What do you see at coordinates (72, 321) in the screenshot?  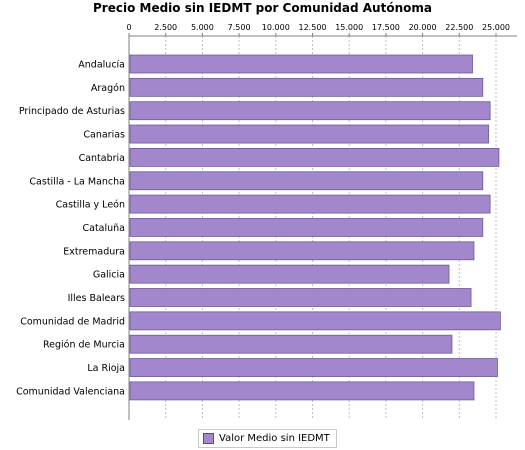 I see `category-label: Comunidad de Madrid` at bounding box center [72, 321].